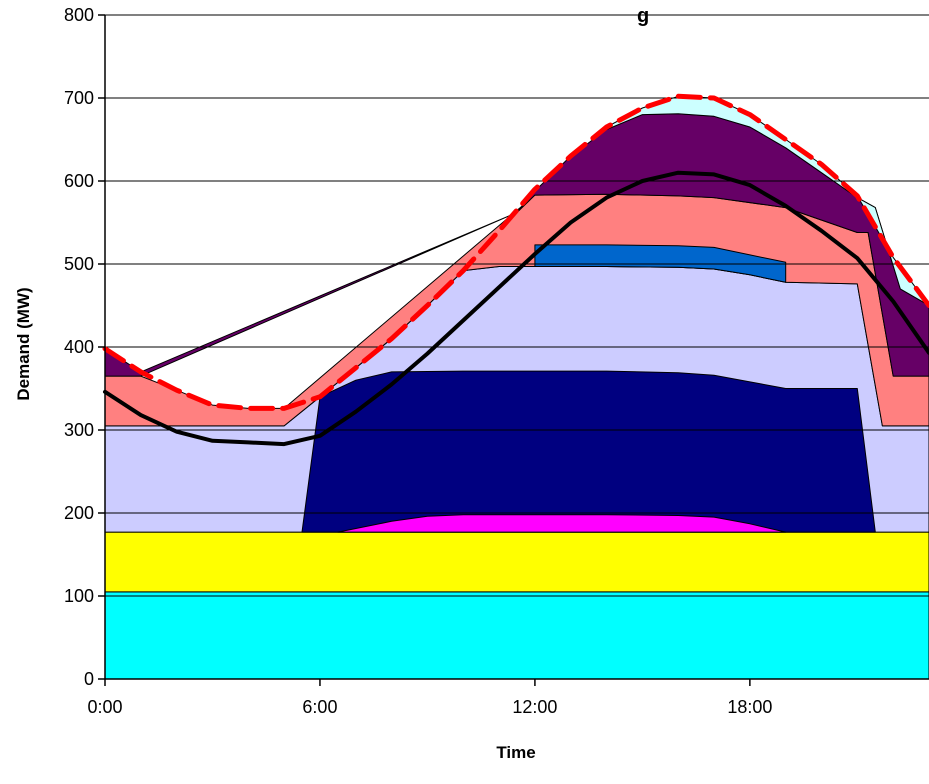 The height and width of the screenshot is (784, 929). What do you see at coordinates (104, 707) in the screenshot?
I see `x-tick-label-0: 0:00` at bounding box center [104, 707].